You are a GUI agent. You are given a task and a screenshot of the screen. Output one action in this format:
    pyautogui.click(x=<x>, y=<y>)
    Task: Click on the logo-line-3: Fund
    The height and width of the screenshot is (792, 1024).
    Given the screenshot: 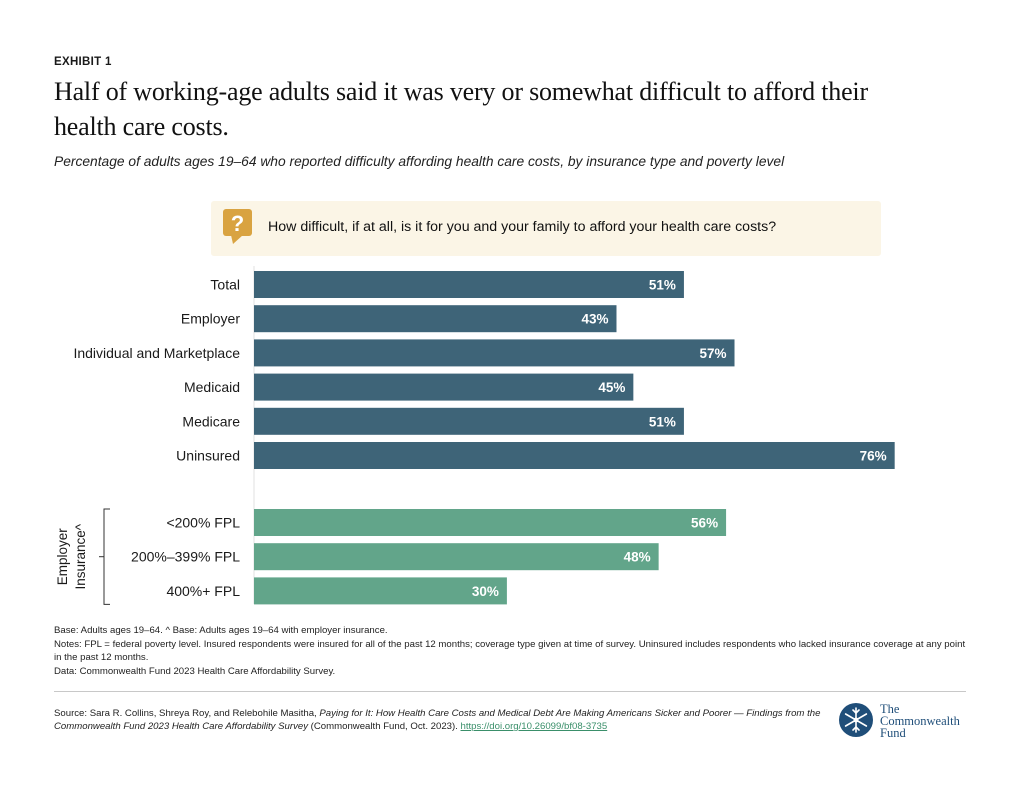 What is the action you would take?
    pyautogui.click(x=893, y=733)
    